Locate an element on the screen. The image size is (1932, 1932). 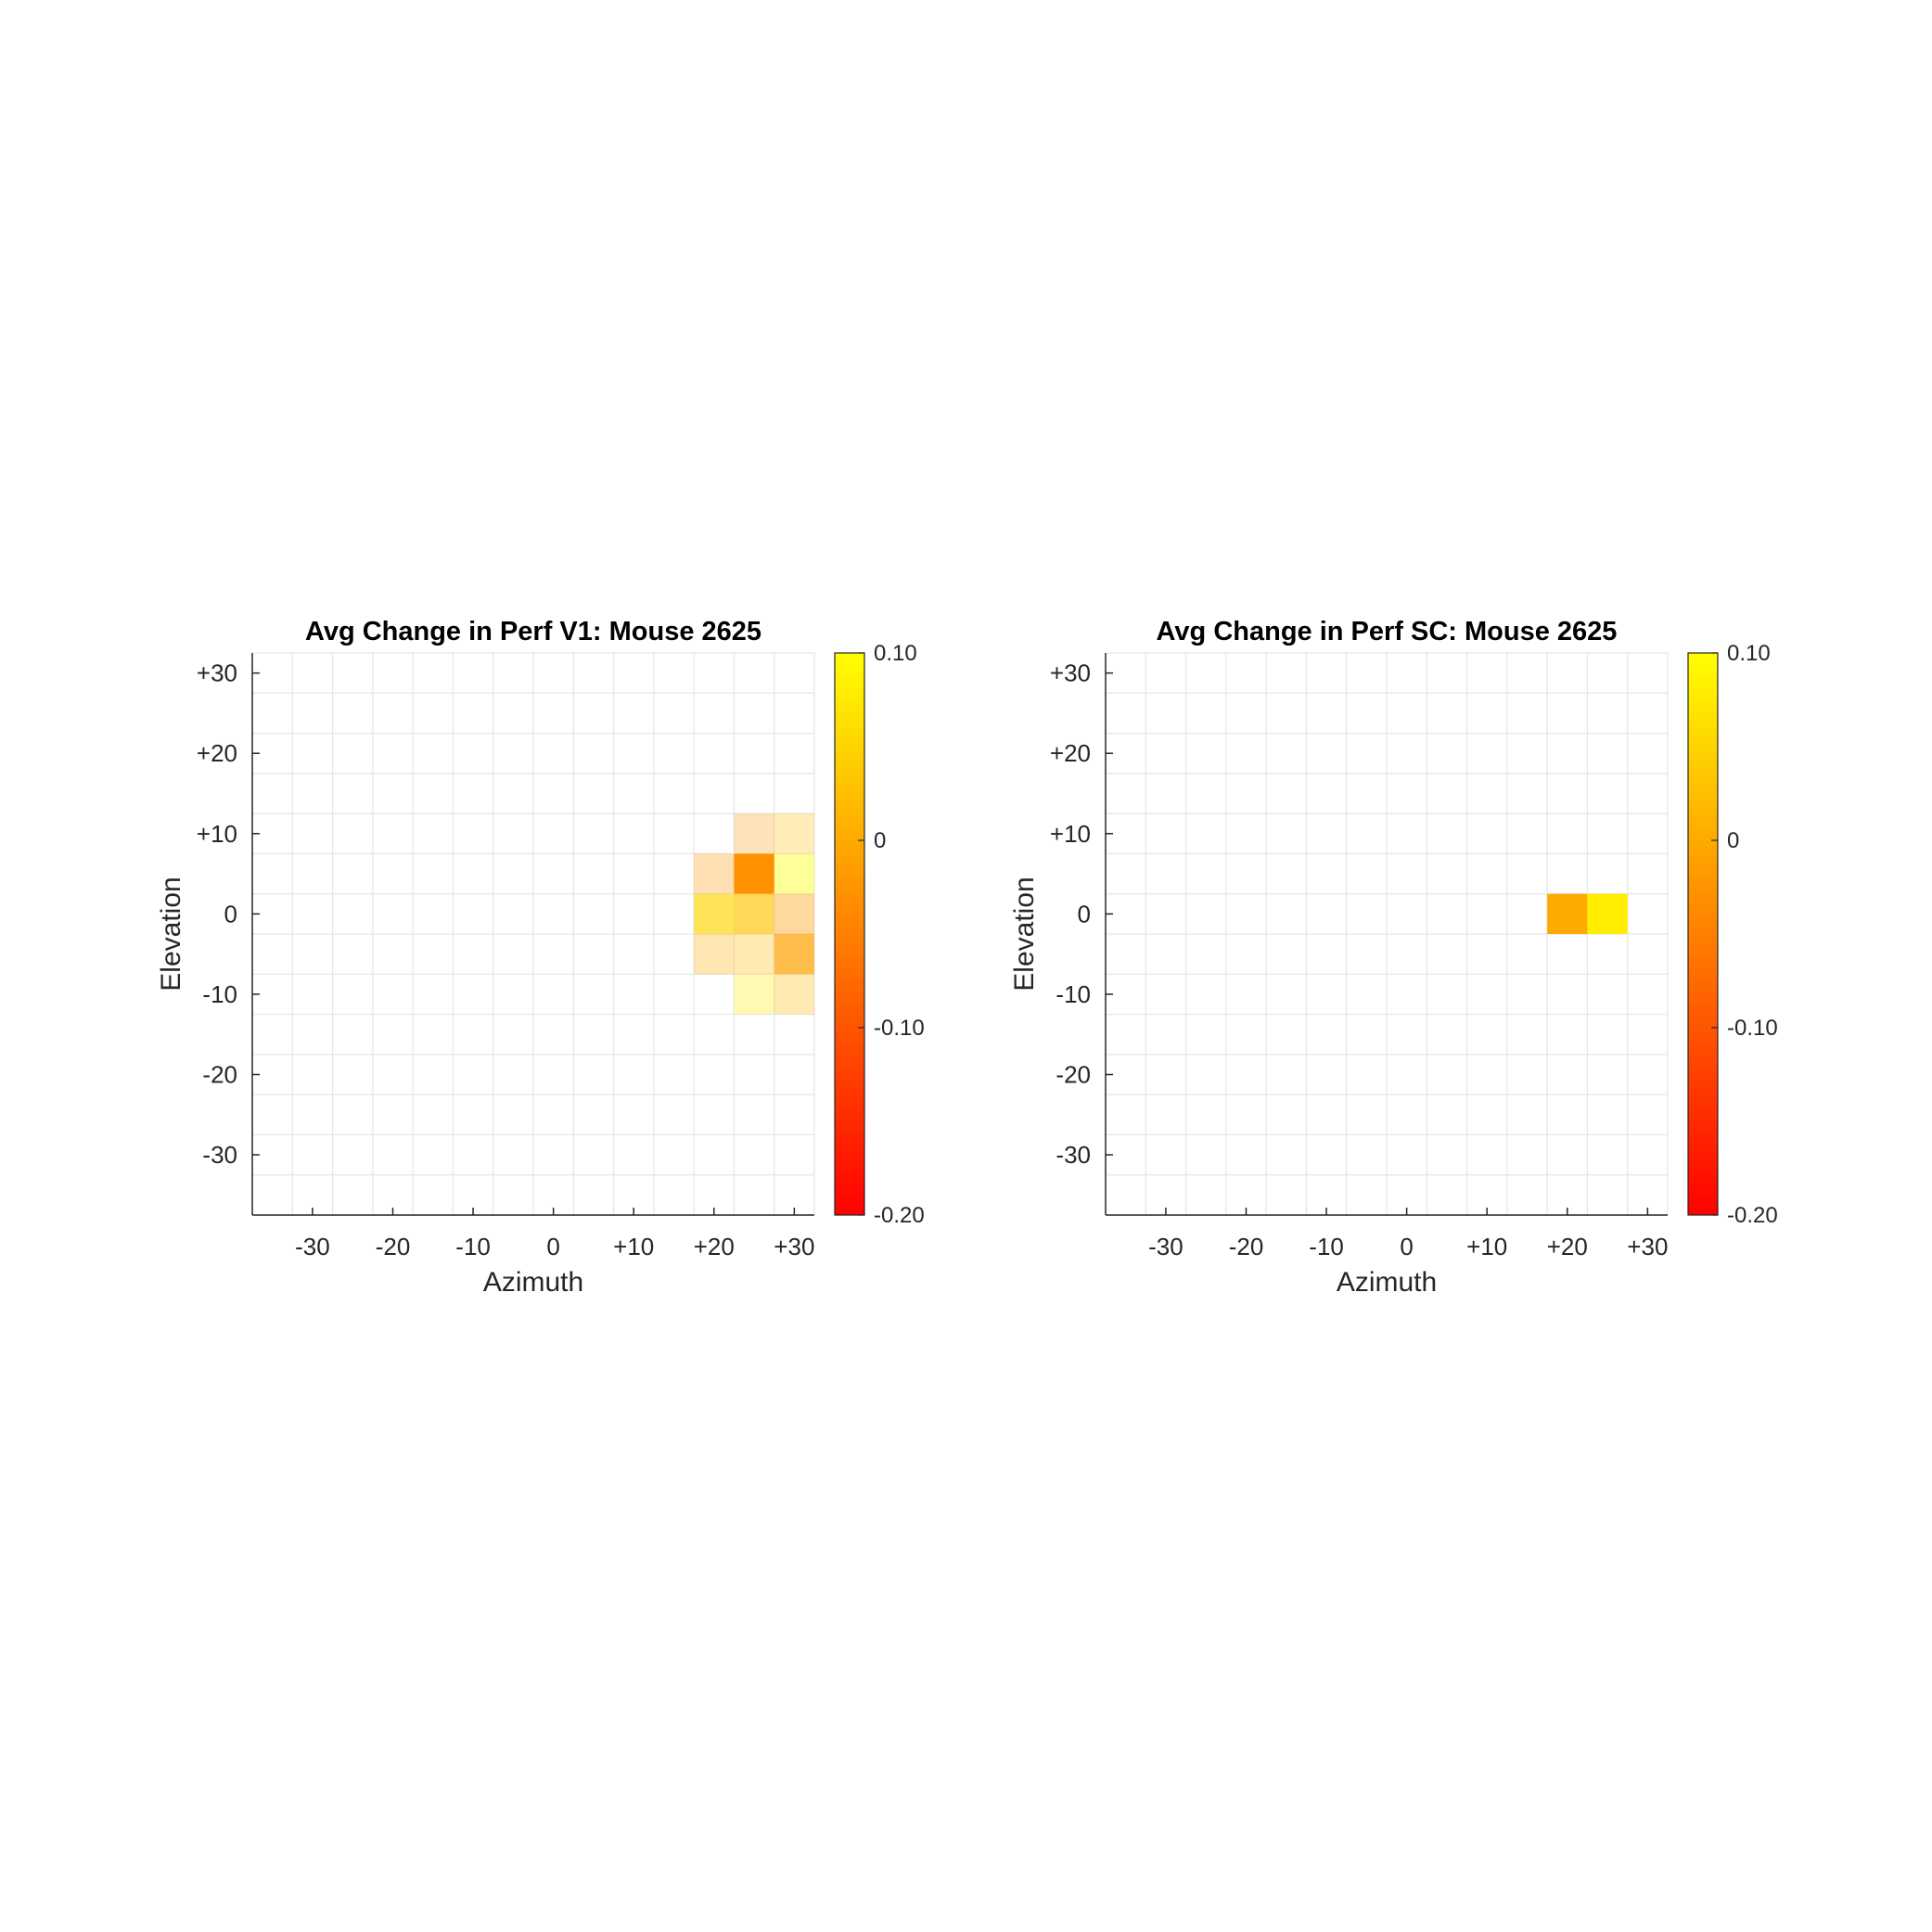
chart-title: Avg Change in Perf V1: Mouse 2625 is located at coordinates (533, 631).